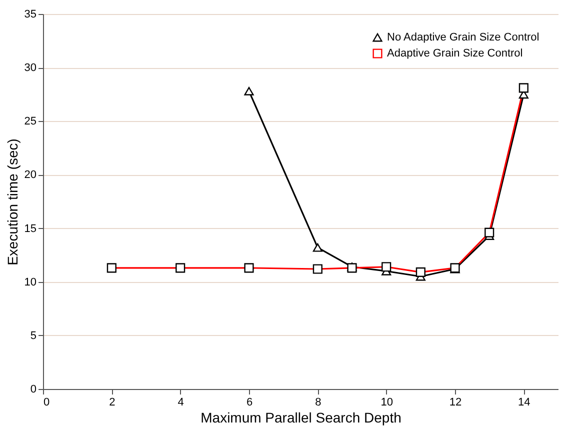 This screenshot has width=566, height=430. What do you see at coordinates (524, 402) in the screenshot?
I see `x-tick-label: 14` at bounding box center [524, 402].